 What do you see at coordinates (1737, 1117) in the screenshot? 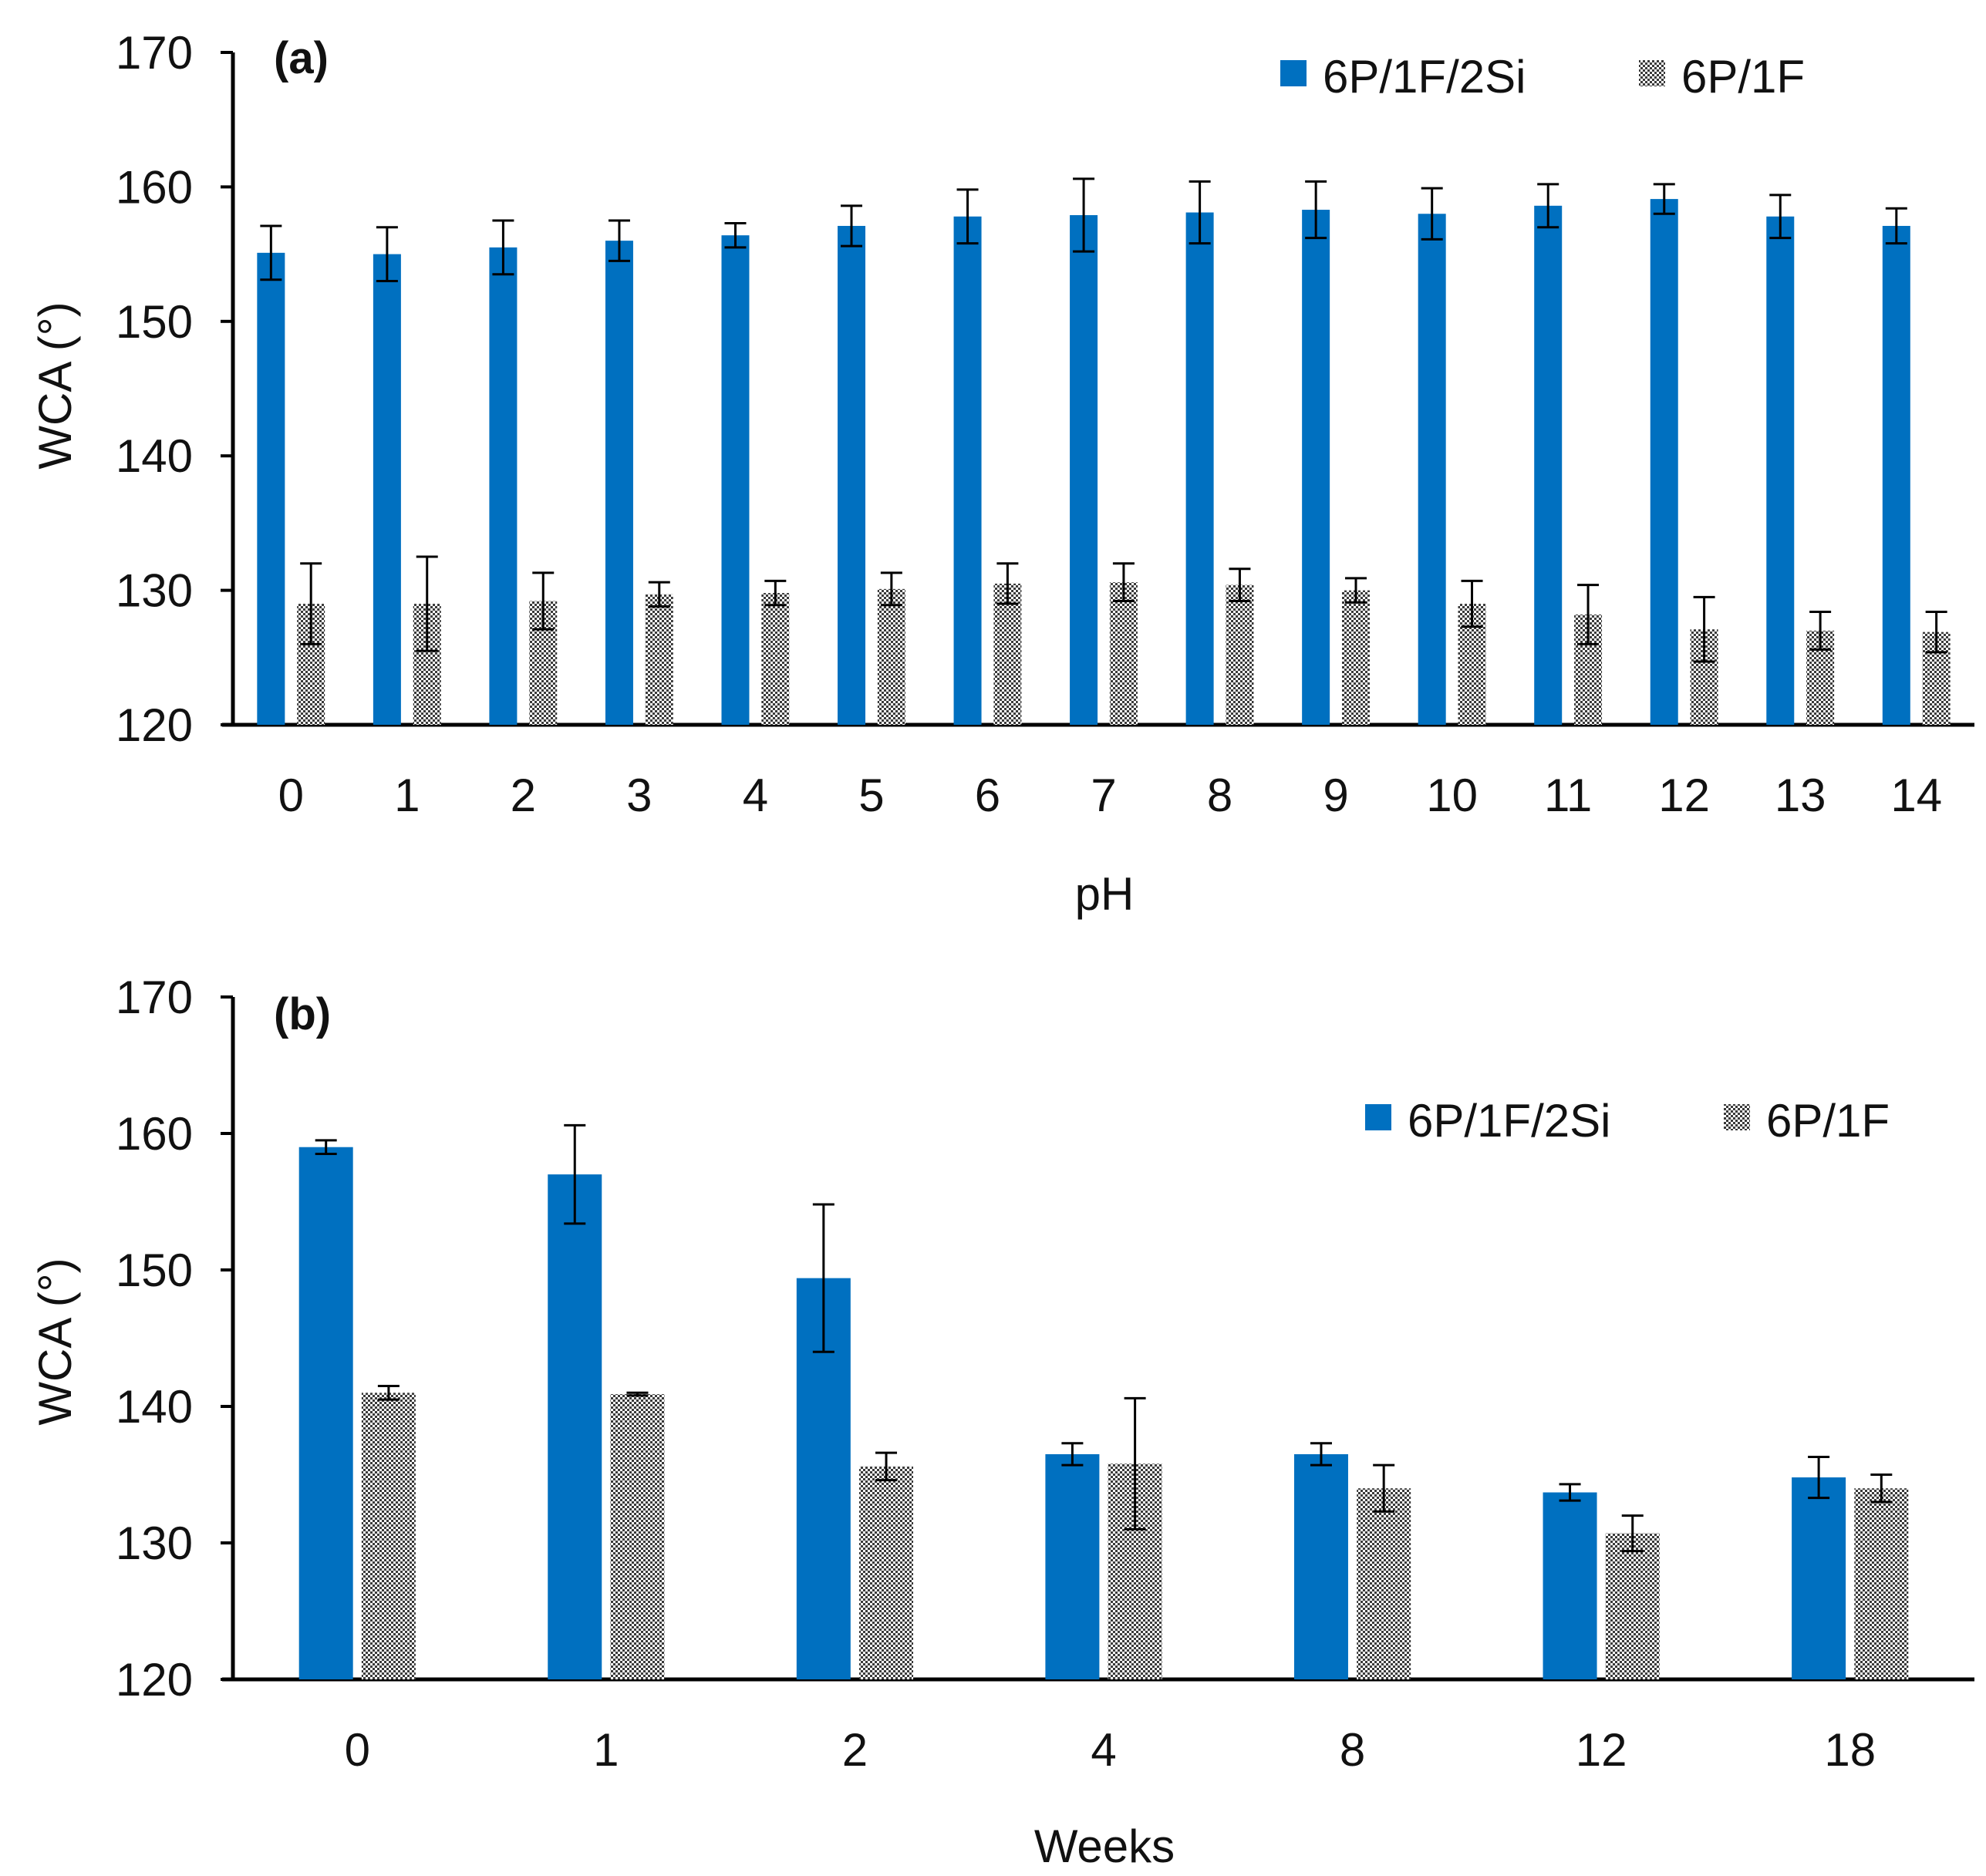
I see `panel-b-legend-swatch-series2` at bounding box center [1737, 1117].